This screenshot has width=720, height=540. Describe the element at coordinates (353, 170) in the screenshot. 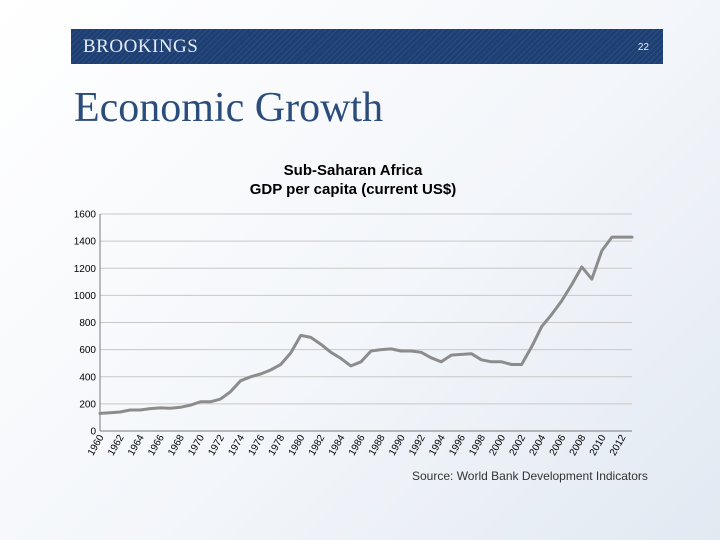

I see `chart-title: Sub-Saharan Africa` at that location.